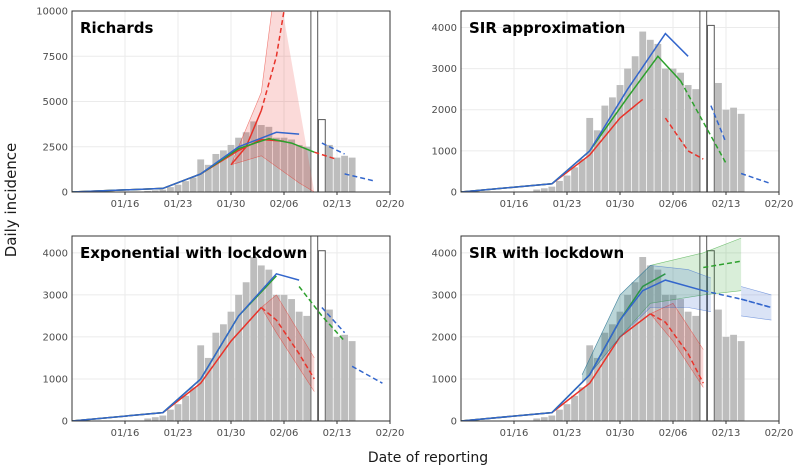  Describe the element at coordinates (11, 200) in the screenshot. I see `y-axis-label: Daily incidence` at that location.